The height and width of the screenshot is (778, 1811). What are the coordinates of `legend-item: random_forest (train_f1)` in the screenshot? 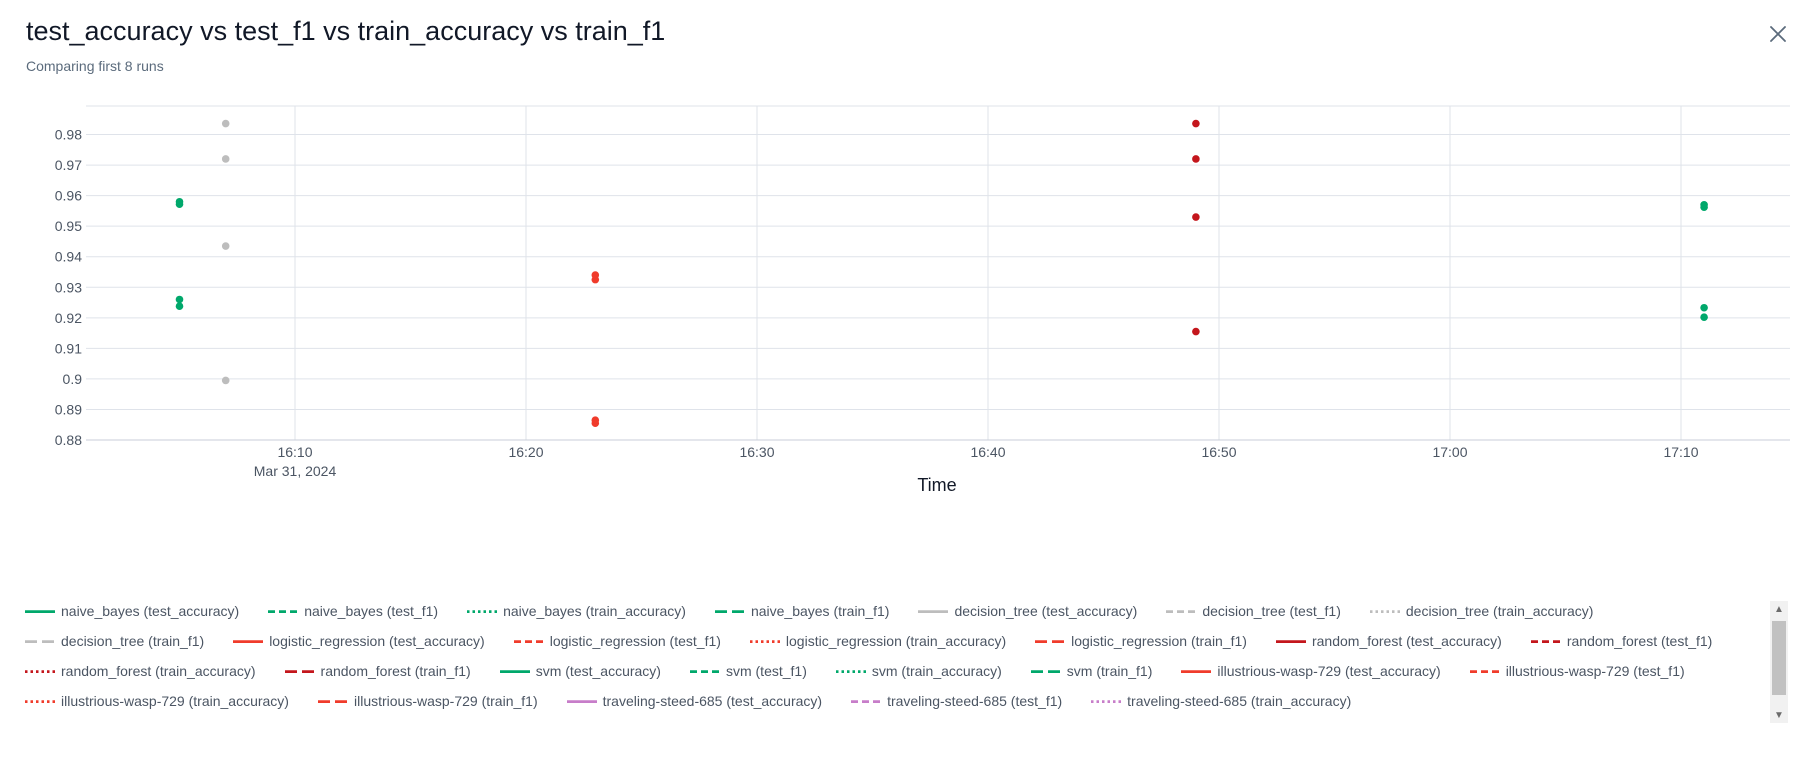 It's located at (377, 671).